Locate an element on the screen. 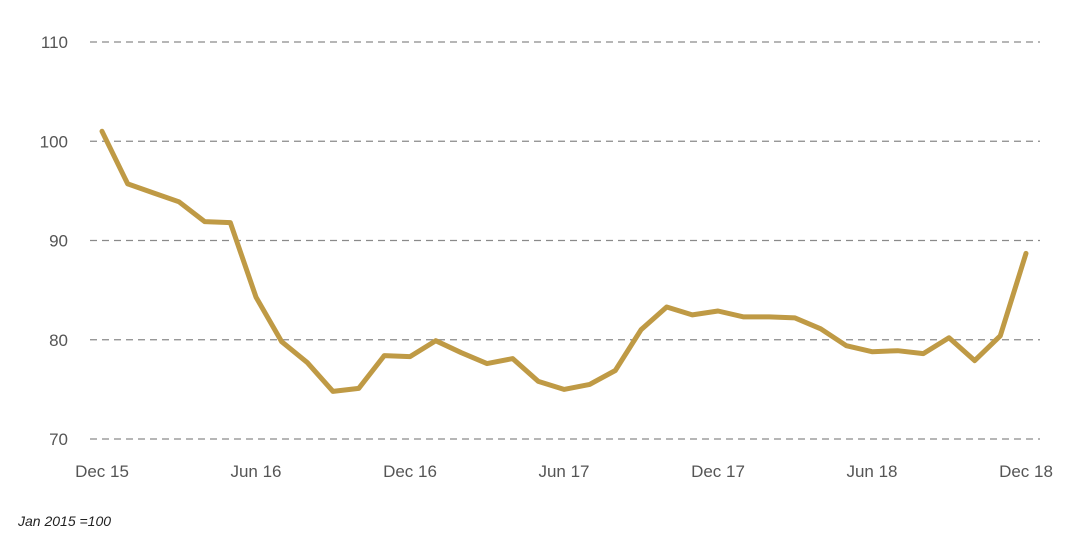 The width and height of the screenshot is (1079, 540). y-tick-label-100: 100 is located at coordinates (54, 141).